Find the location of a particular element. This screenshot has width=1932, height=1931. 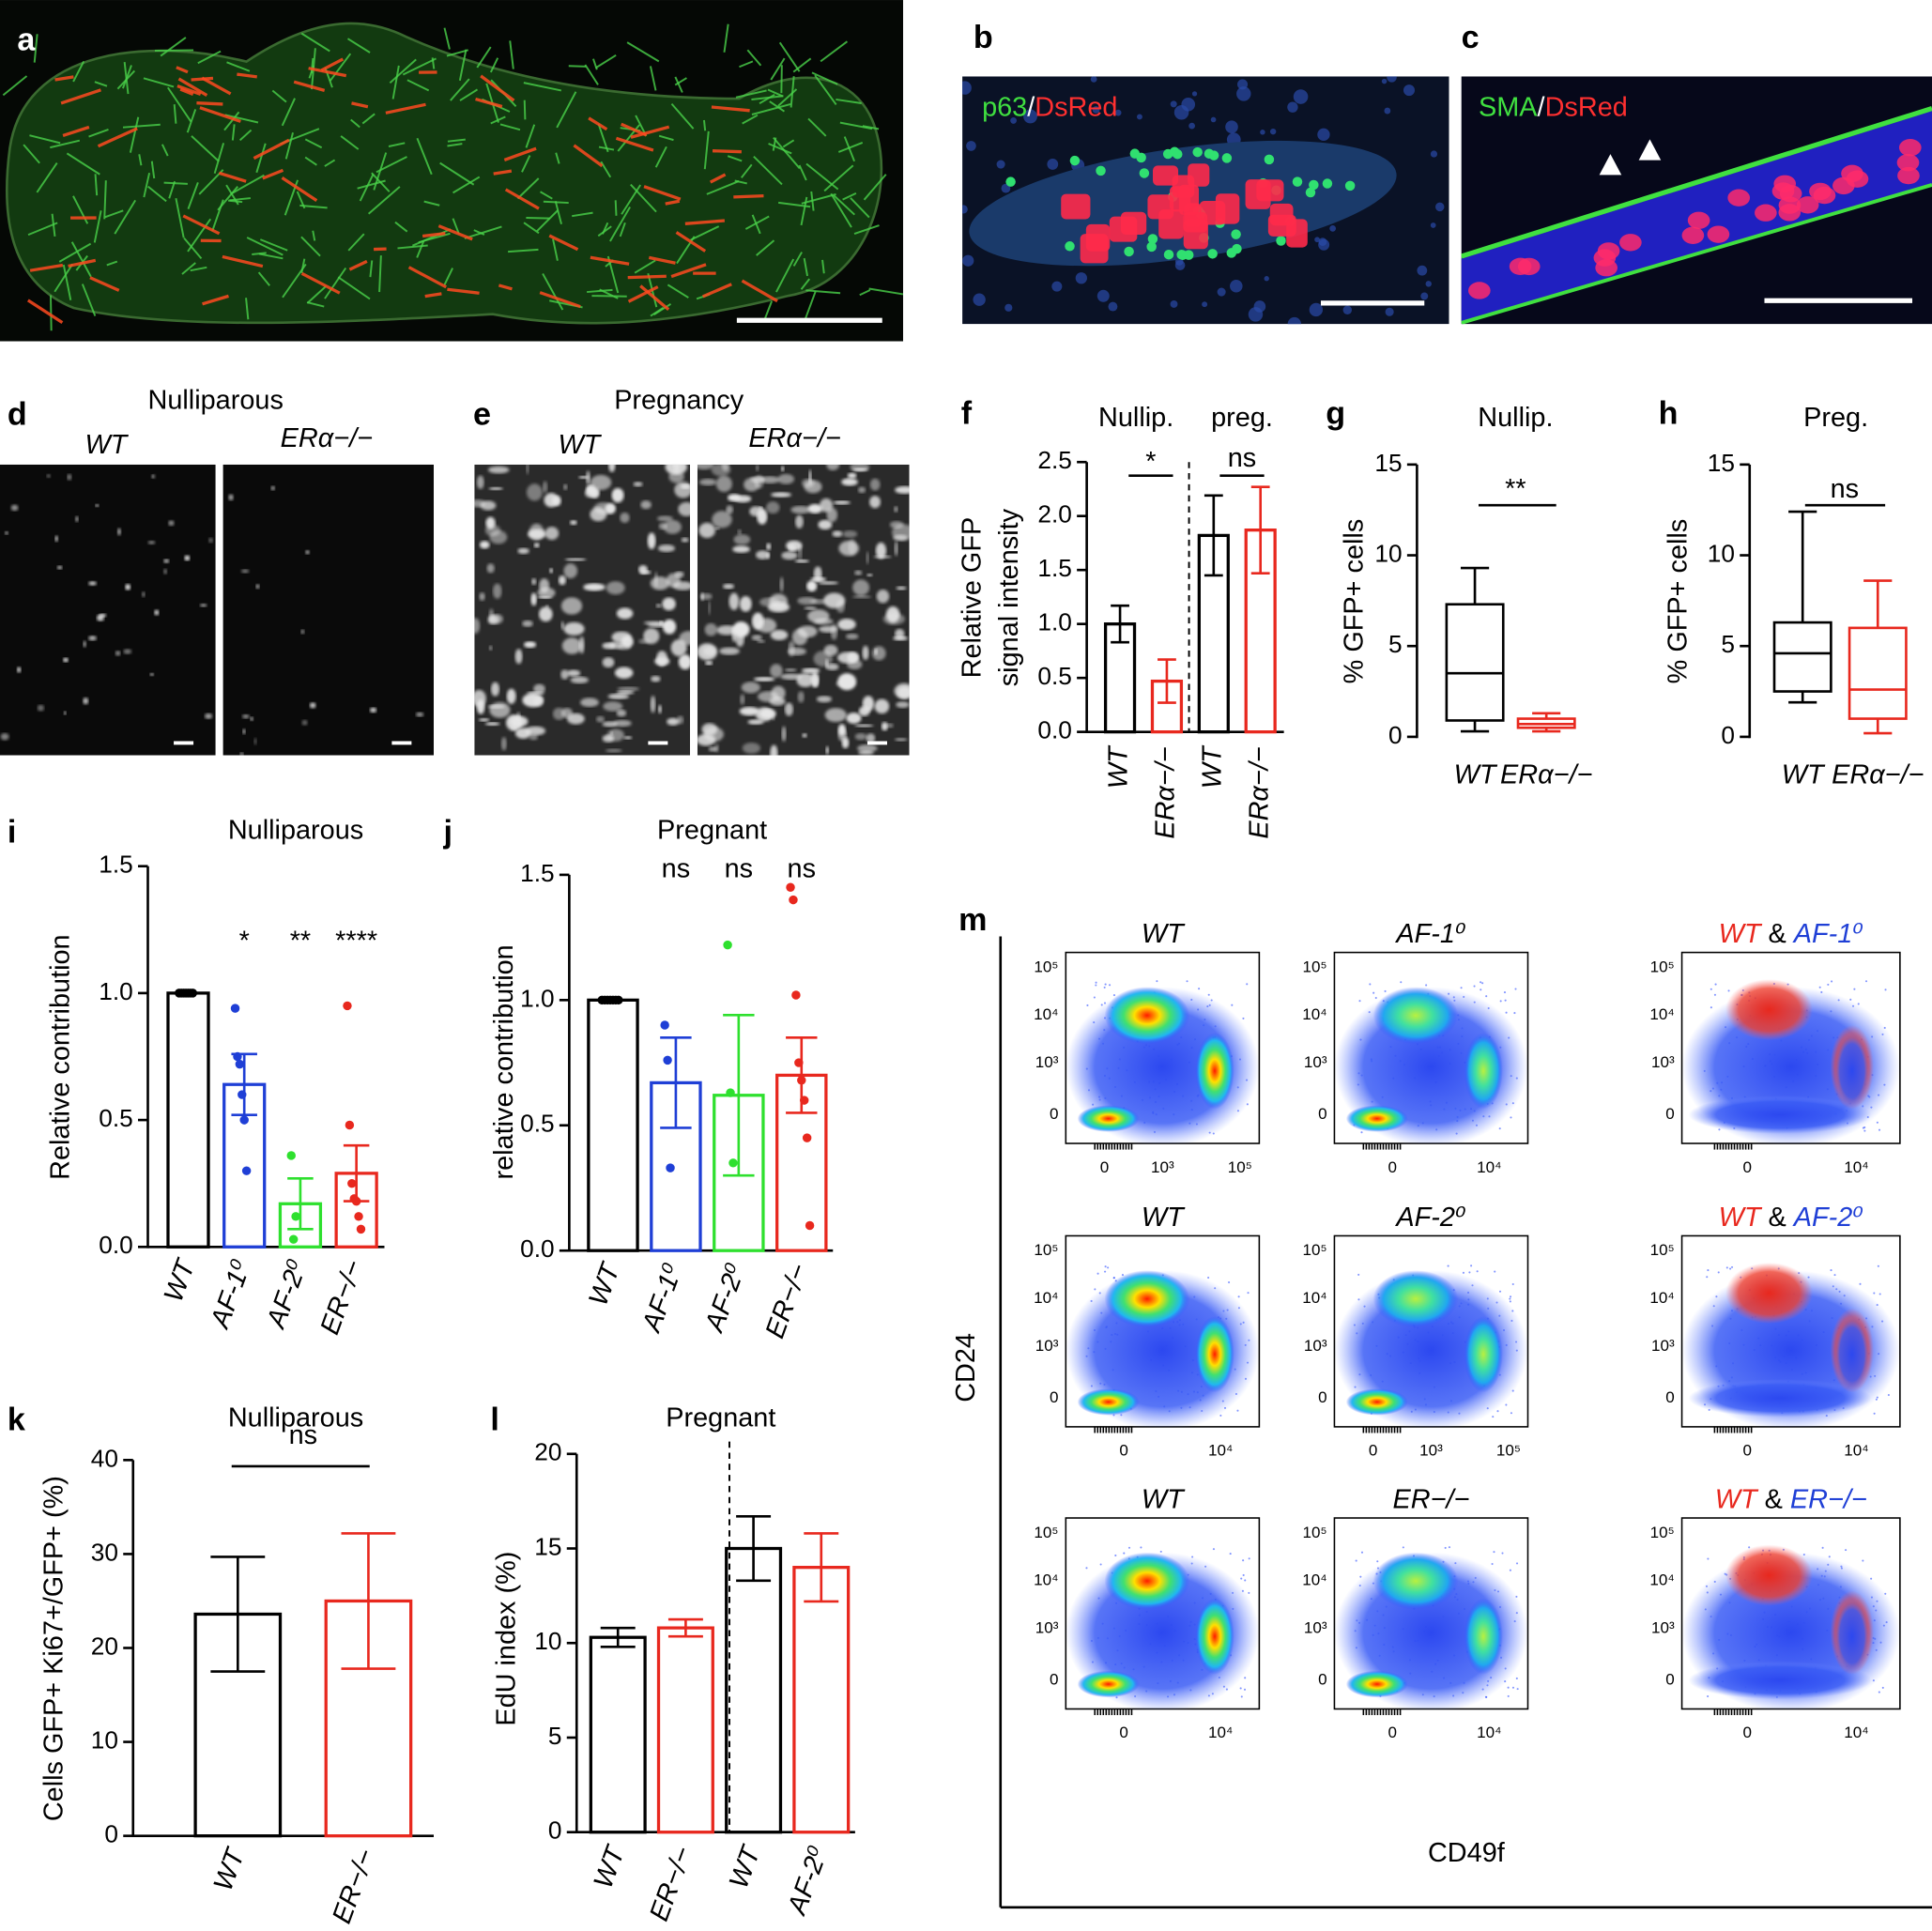

panel-letter: d is located at coordinates (18, 415).